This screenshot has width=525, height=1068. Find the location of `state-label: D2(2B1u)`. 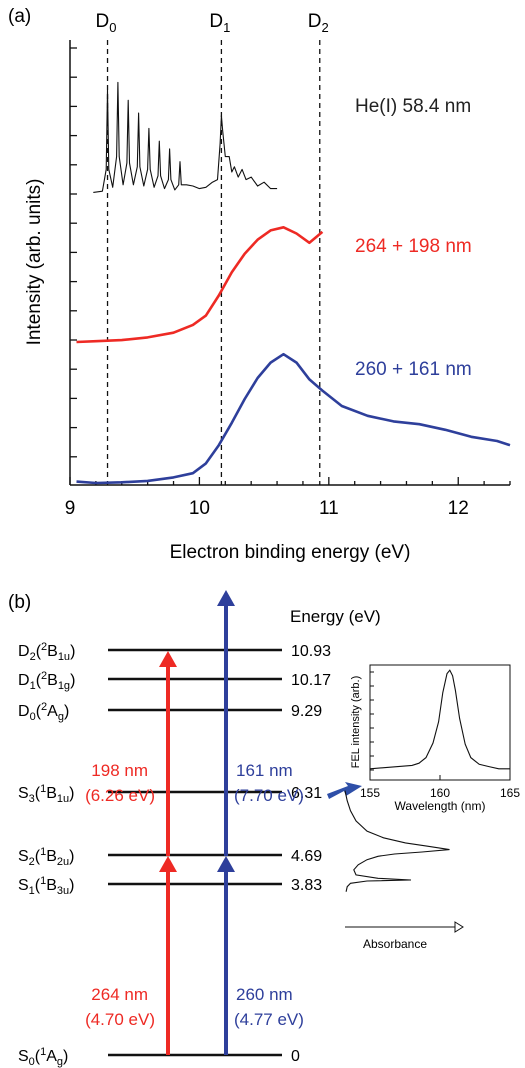

state-label: D2(2B1u) is located at coordinates (46, 652).